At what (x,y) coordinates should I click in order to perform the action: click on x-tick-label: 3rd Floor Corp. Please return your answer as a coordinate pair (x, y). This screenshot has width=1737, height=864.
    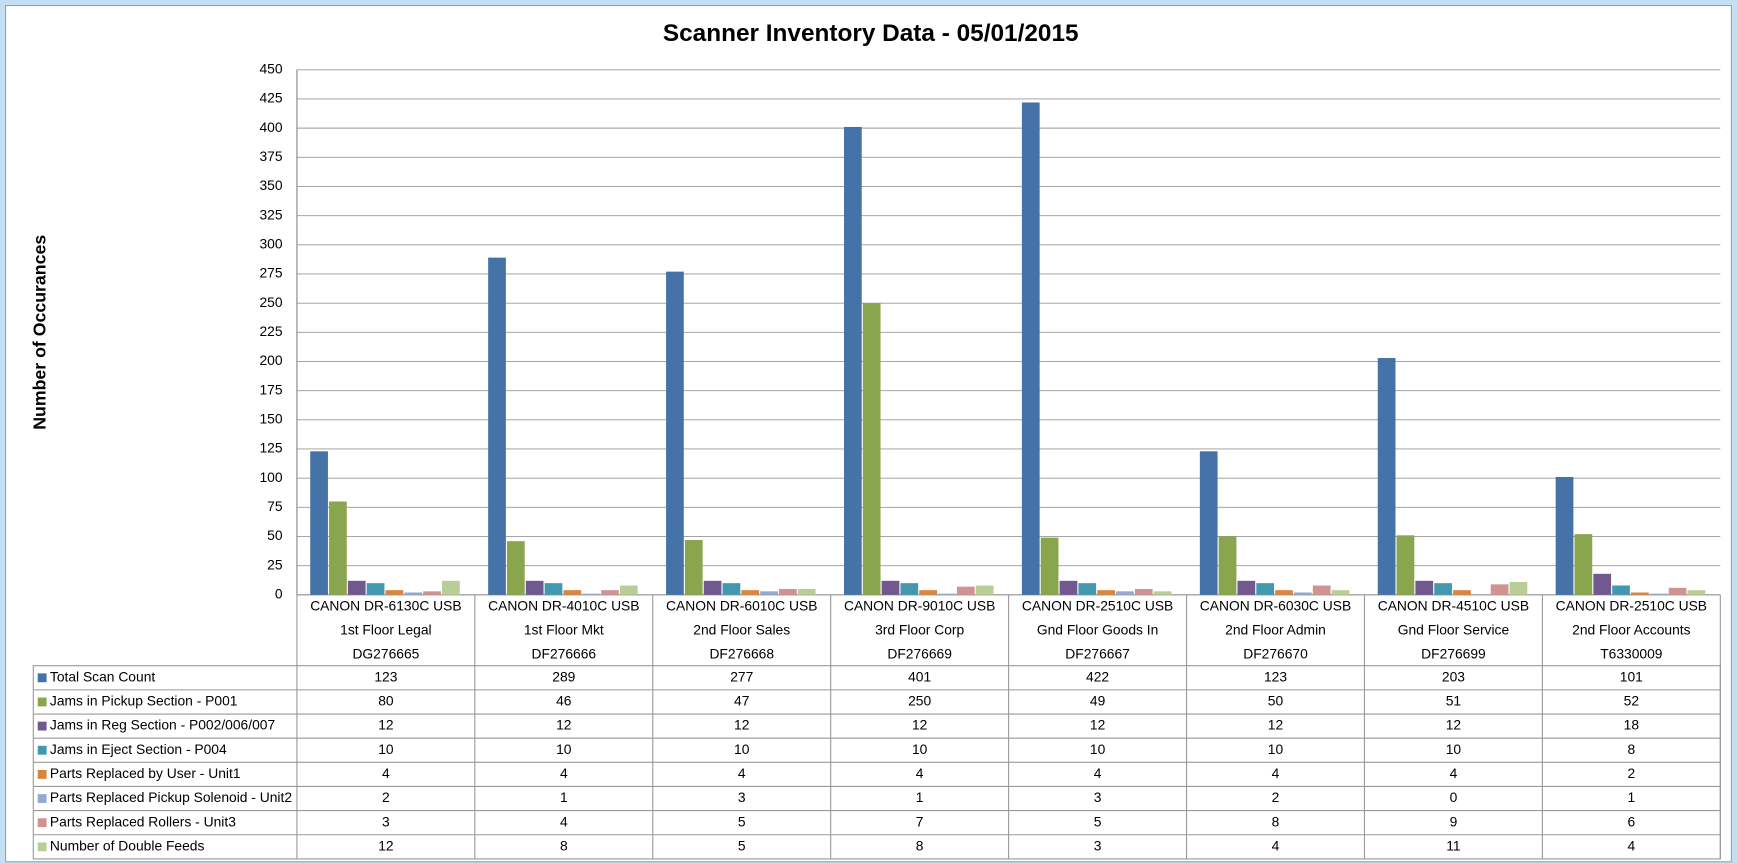
    Looking at the image, I should click on (919, 629).